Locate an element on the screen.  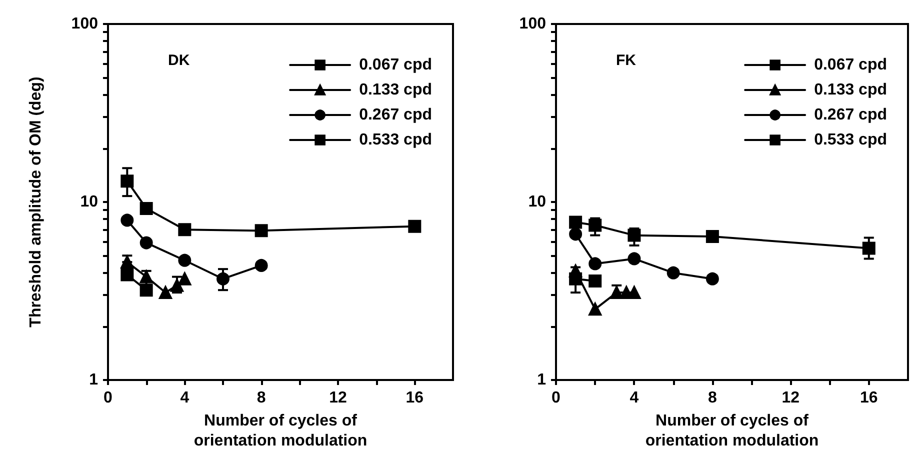
y-axis-title: Threshold amplitude of OM (deg) is located at coordinates (36, 202).